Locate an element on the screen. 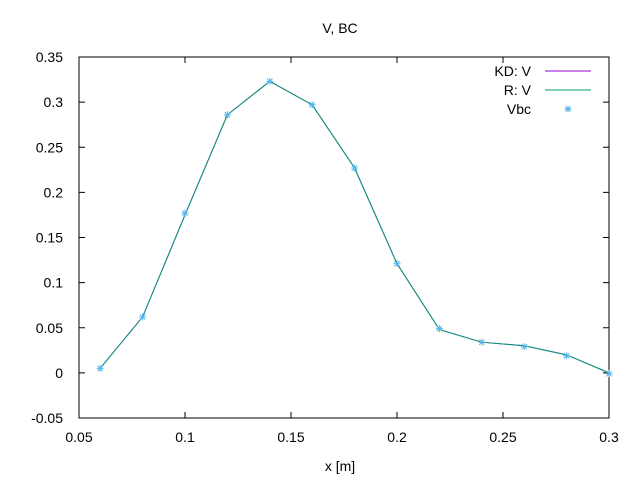 The image size is (640, 480). legend-label: KD: V is located at coordinates (512, 71).